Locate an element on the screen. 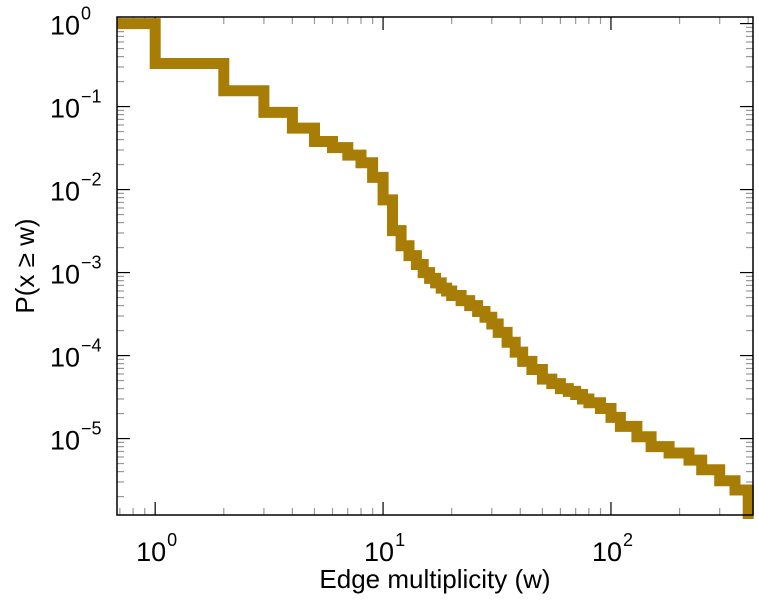  x-tick-exponent: 0 is located at coordinates (172, 540).